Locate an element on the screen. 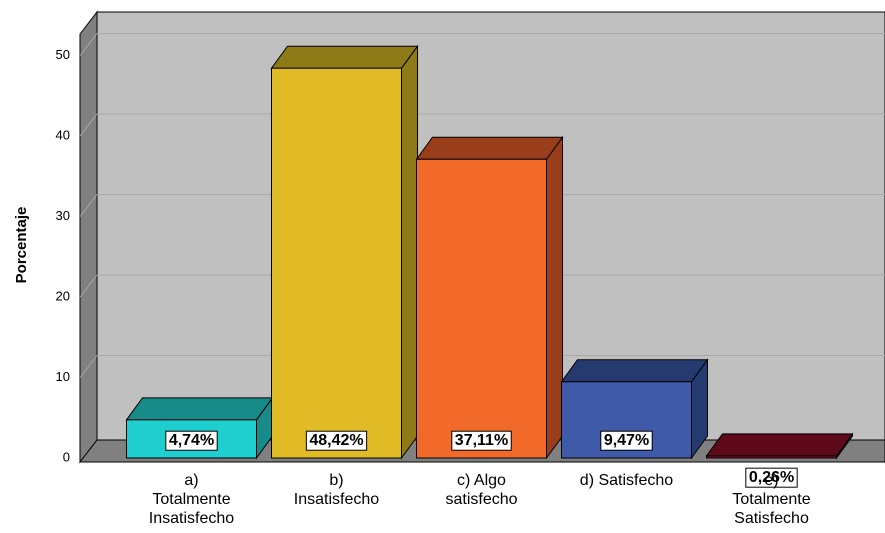 The width and height of the screenshot is (885, 533). value-label: 48,42% is located at coordinates (336, 440).